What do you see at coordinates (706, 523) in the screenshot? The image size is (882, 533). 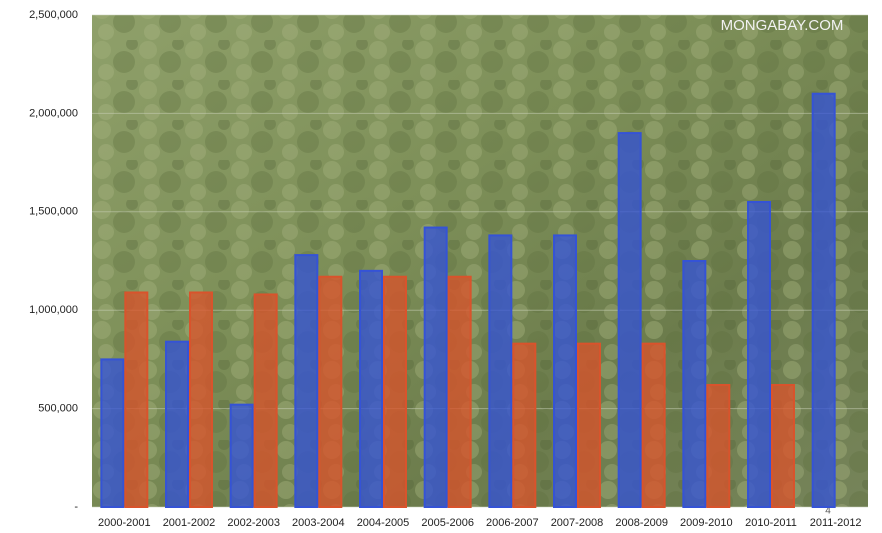 I see `x-tick-label: 2009-2010` at bounding box center [706, 523].